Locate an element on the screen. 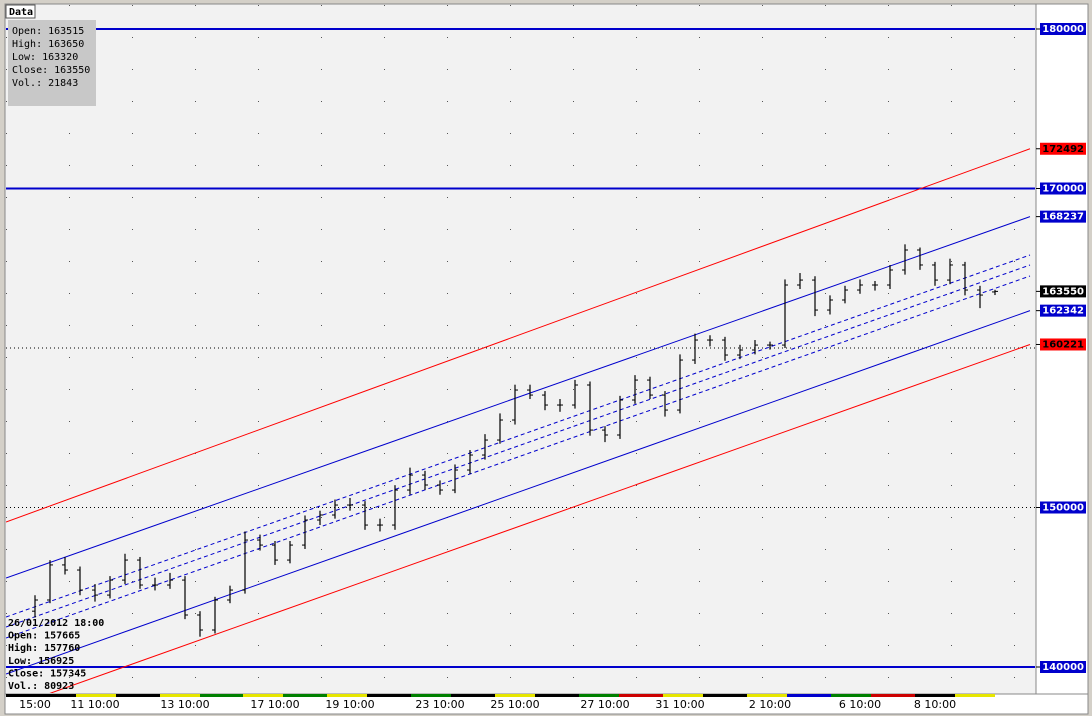 This screenshot has width=1092, height=716. x-tick-label: 25 10:00 is located at coordinates (514, 704).